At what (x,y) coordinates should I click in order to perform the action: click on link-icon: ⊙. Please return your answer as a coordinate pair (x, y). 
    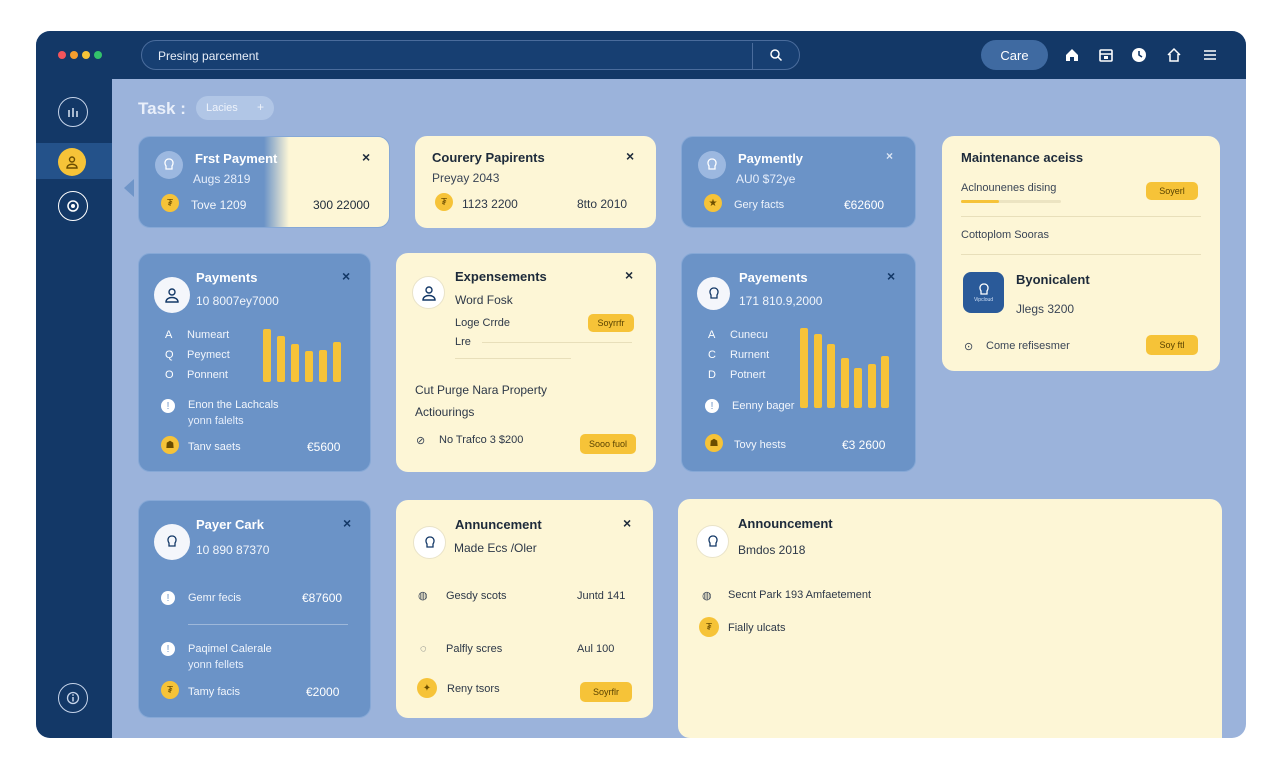
    Looking at the image, I should click on (969, 347).